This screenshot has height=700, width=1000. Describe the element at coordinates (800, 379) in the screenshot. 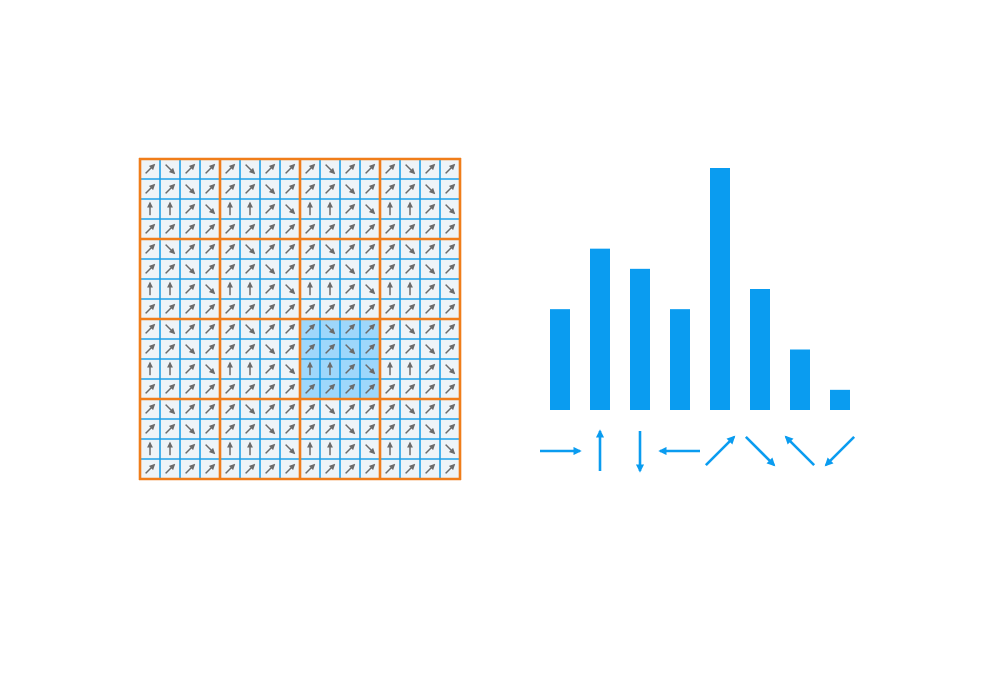

I see `histogram-bar-nw` at that location.